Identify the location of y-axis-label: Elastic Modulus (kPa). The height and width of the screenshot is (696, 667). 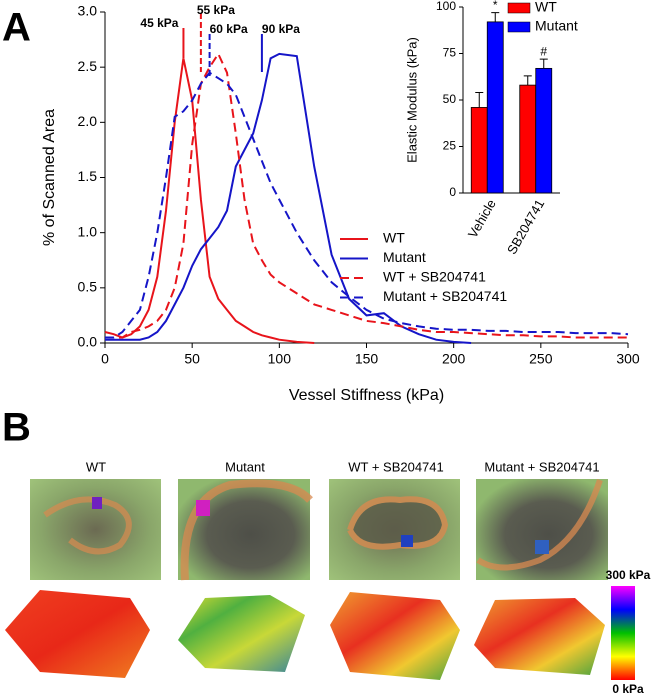
(411, 100).